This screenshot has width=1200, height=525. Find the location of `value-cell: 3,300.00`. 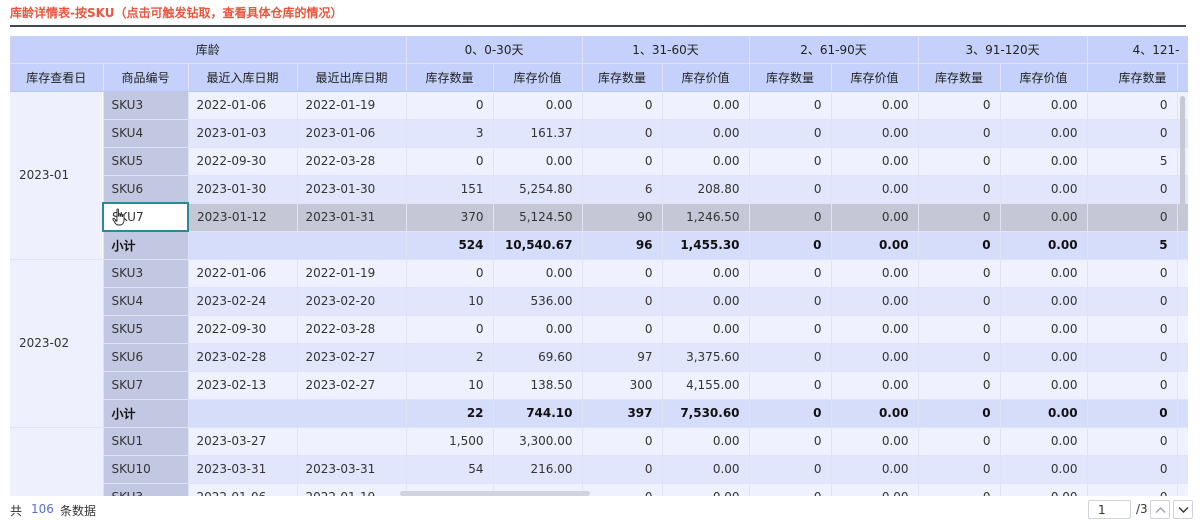

value-cell: 3,300.00 is located at coordinates (538, 441).